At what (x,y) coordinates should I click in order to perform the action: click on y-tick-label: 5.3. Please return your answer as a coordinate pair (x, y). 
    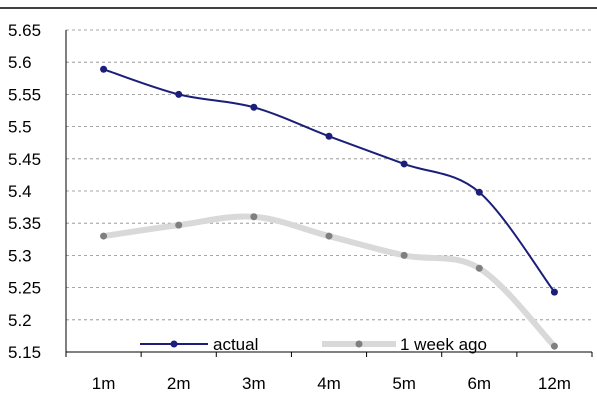
    Looking at the image, I should click on (20, 255).